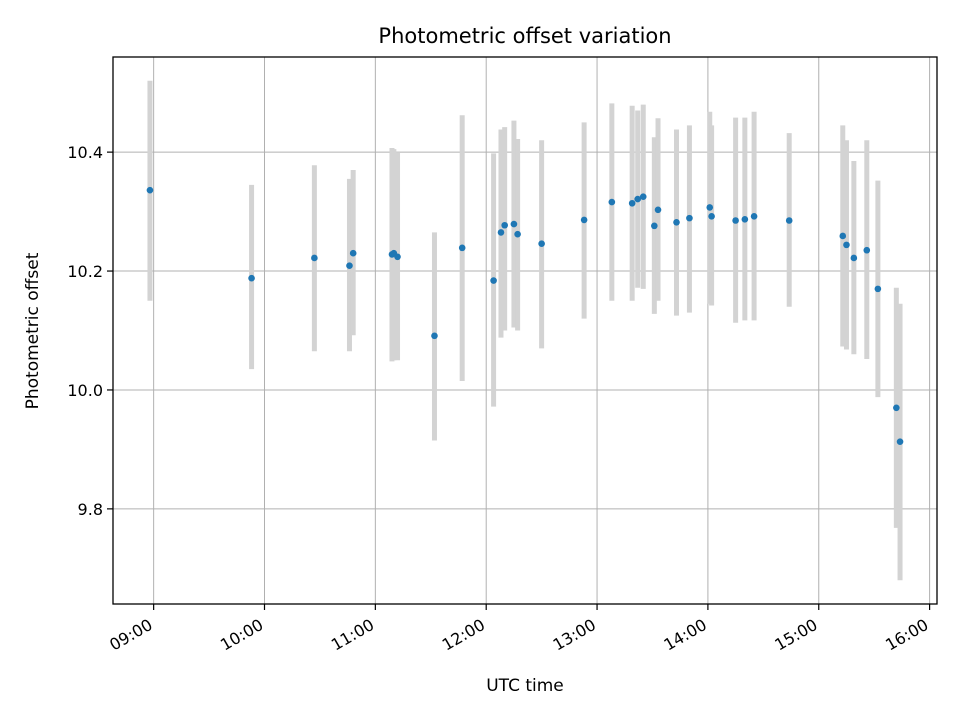 Image resolution: width=960 pixels, height=720 pixels. I want to click on chart-title: Photometric offset variation, so click(524, 36).